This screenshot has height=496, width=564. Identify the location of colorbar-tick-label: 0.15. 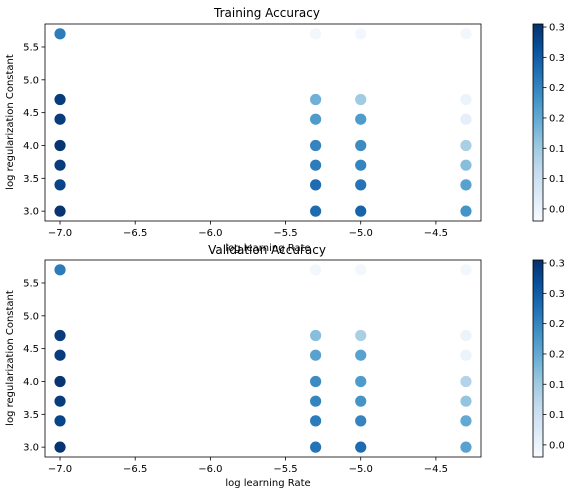
(556, 149).